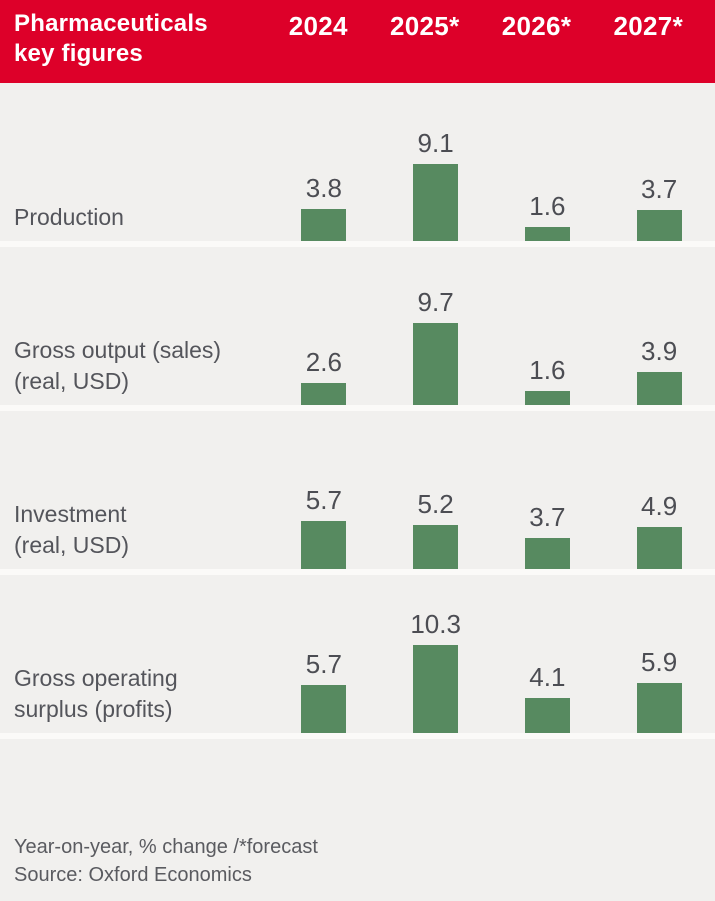 This screenshot has height=901, width=715. I want to click on column-header-2025: 2025*, so click(425, 26).